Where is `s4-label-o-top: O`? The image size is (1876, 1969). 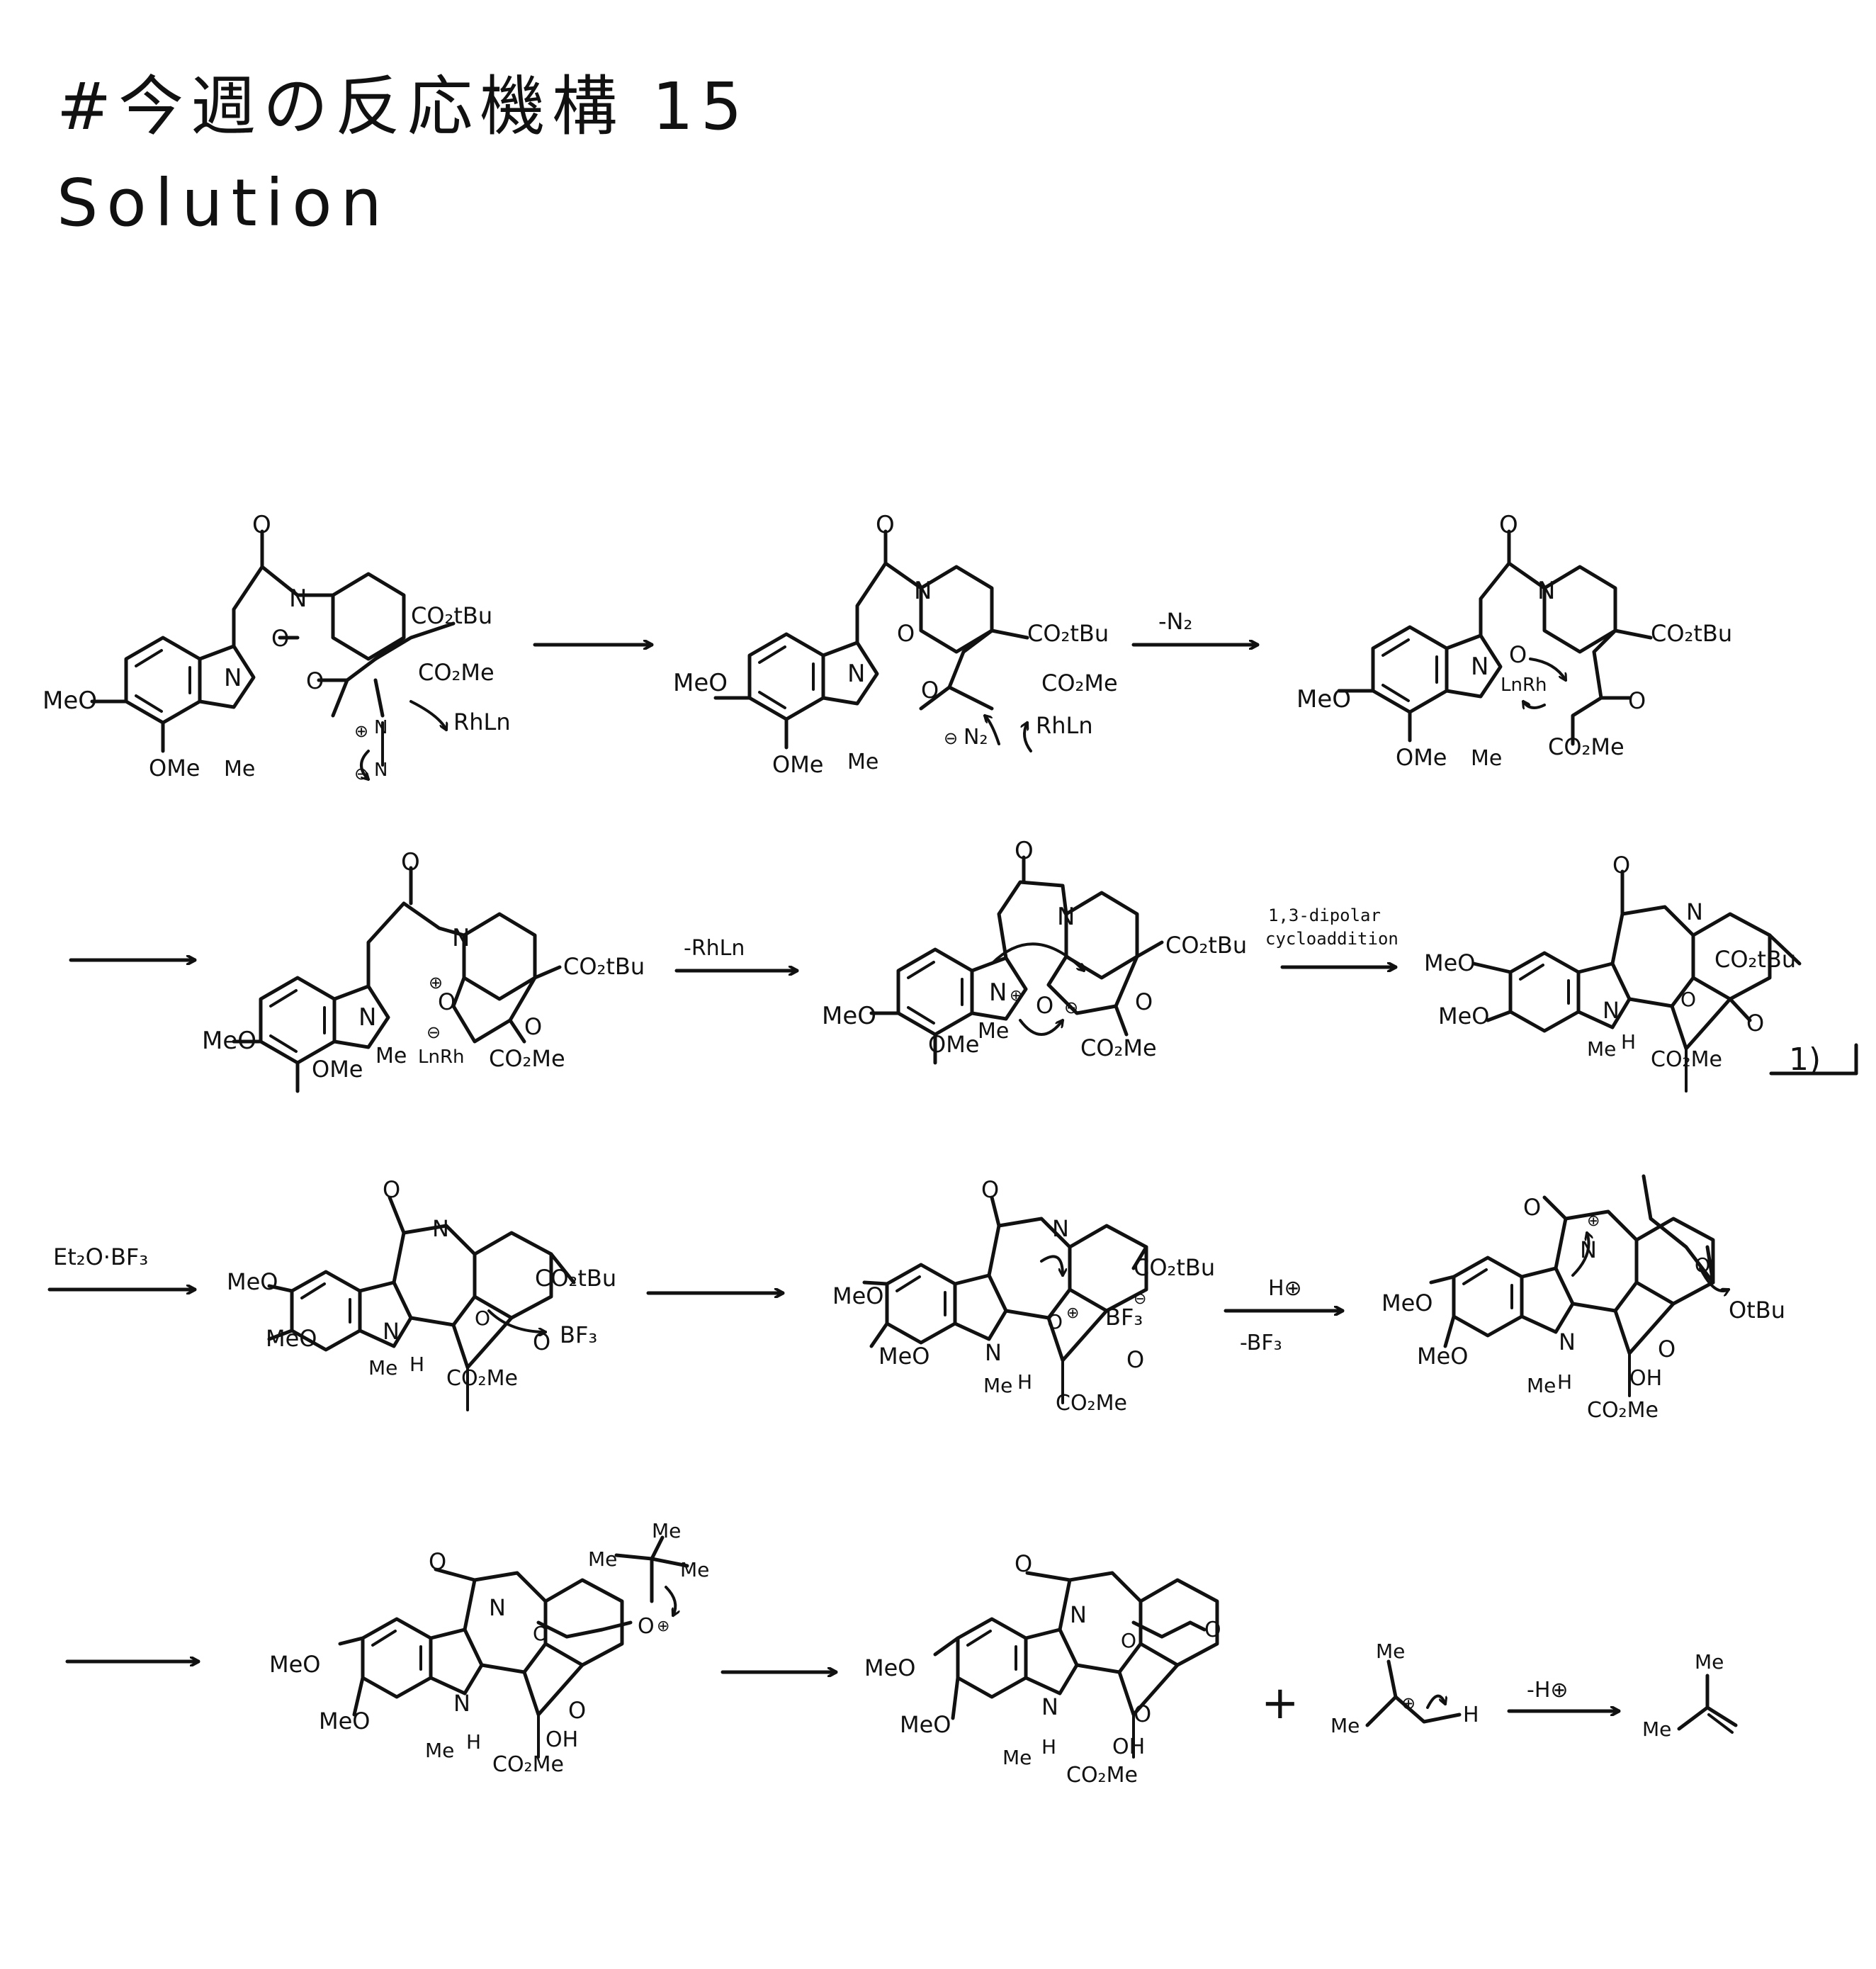
s4-label-o-top: O is located at coordinates (411, 862).